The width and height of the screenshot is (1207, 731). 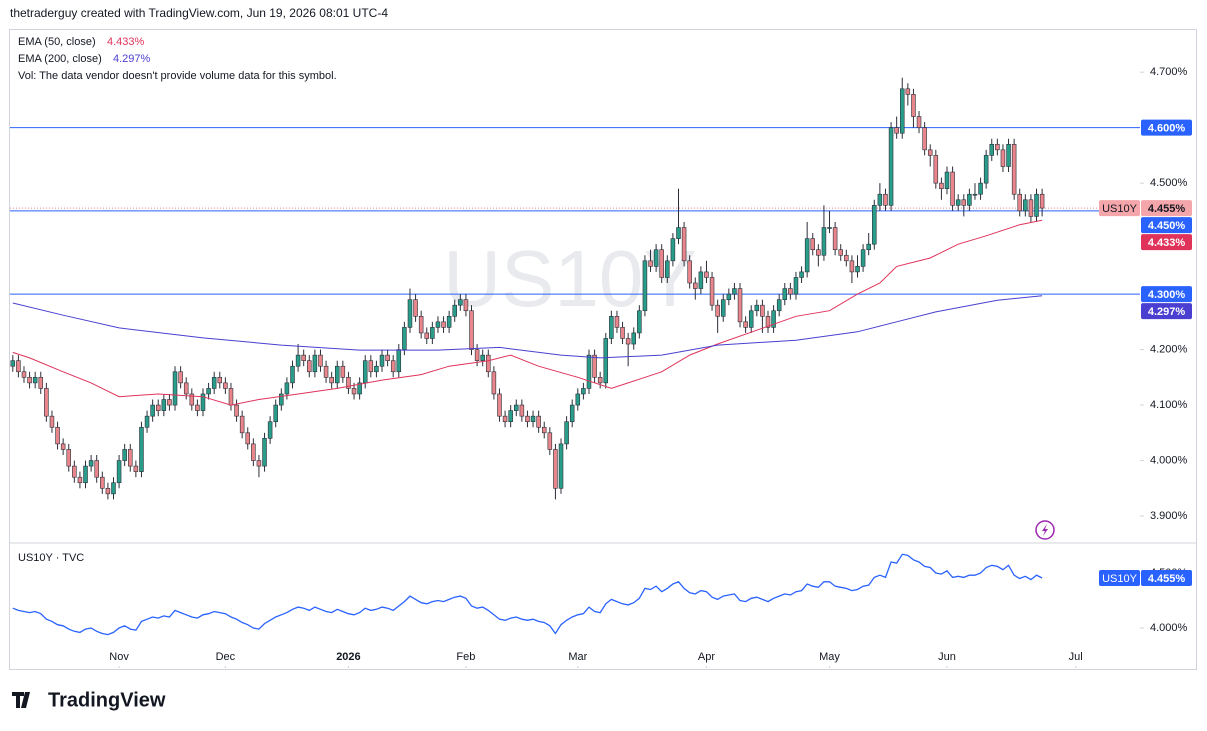 What do you see at coordinates (569, 278) in the screenshot?
I see `watermark: US10Y` at bounding box center [569, 278].